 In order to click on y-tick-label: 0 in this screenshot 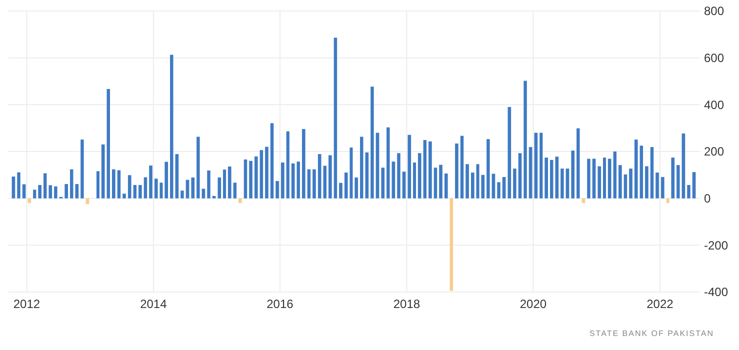, I will do `click(707, 199)`.